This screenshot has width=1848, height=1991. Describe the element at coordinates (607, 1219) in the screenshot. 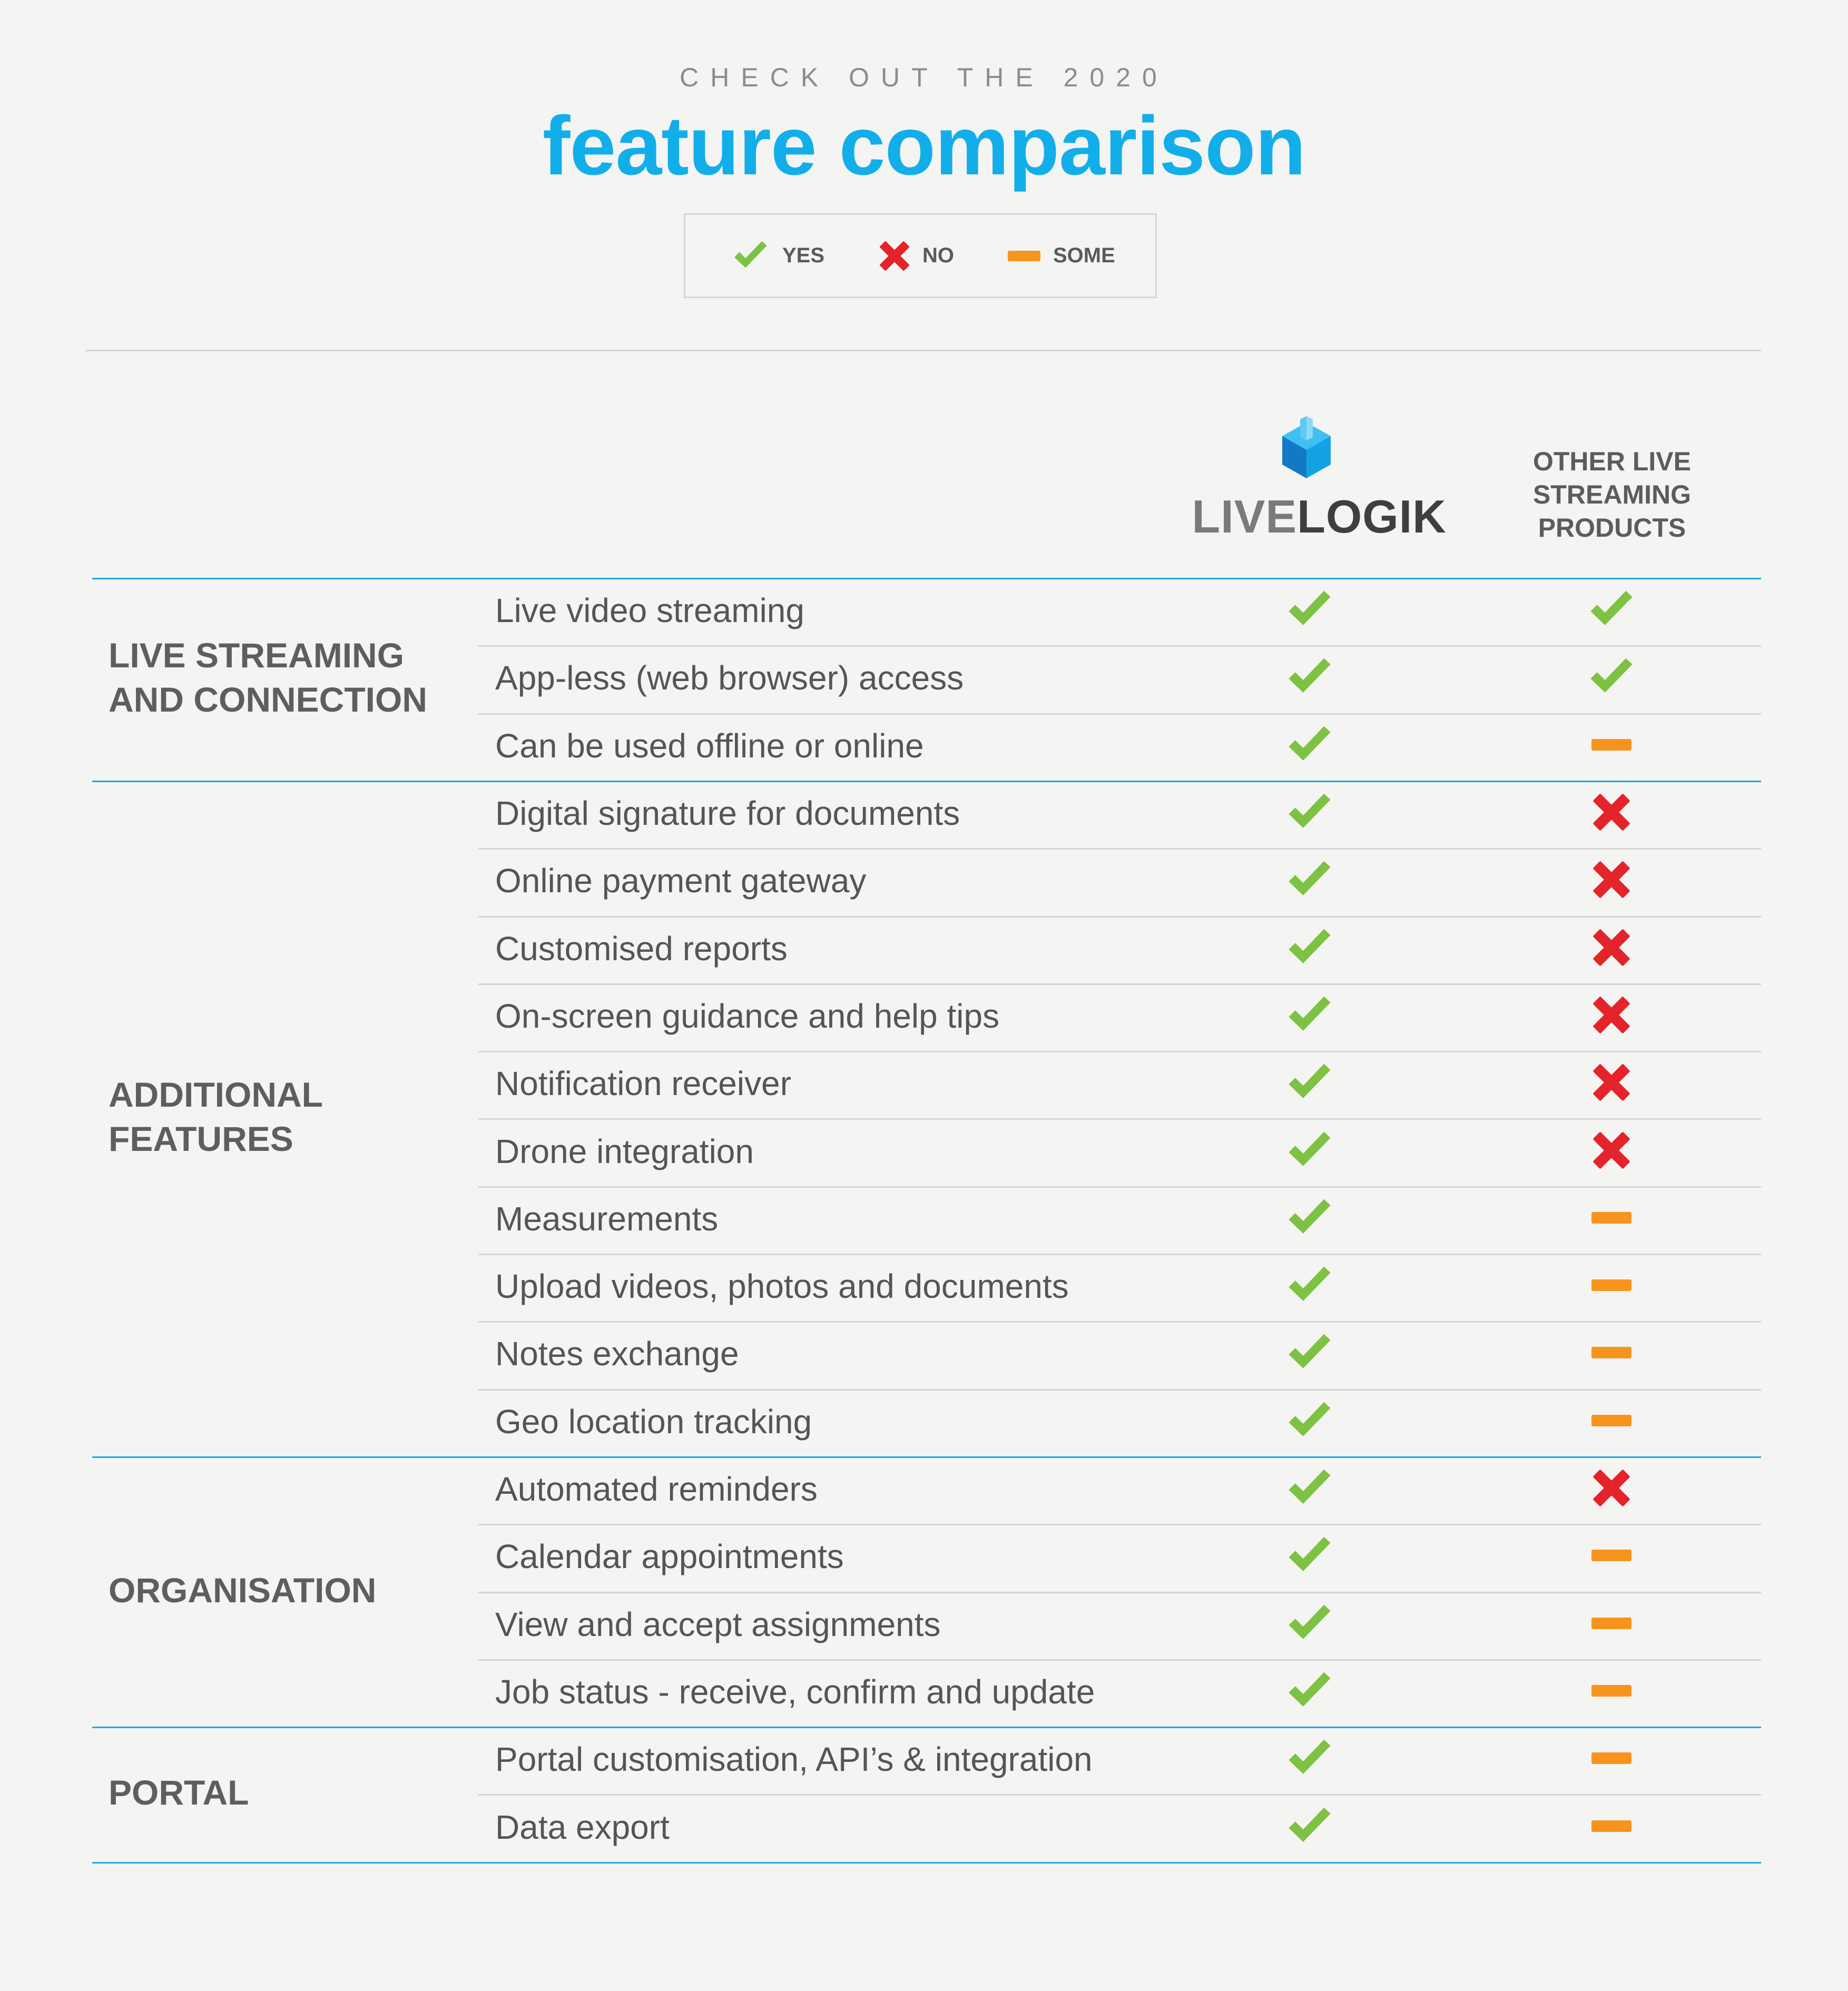

I see `feature-label: Measurements` at that location.